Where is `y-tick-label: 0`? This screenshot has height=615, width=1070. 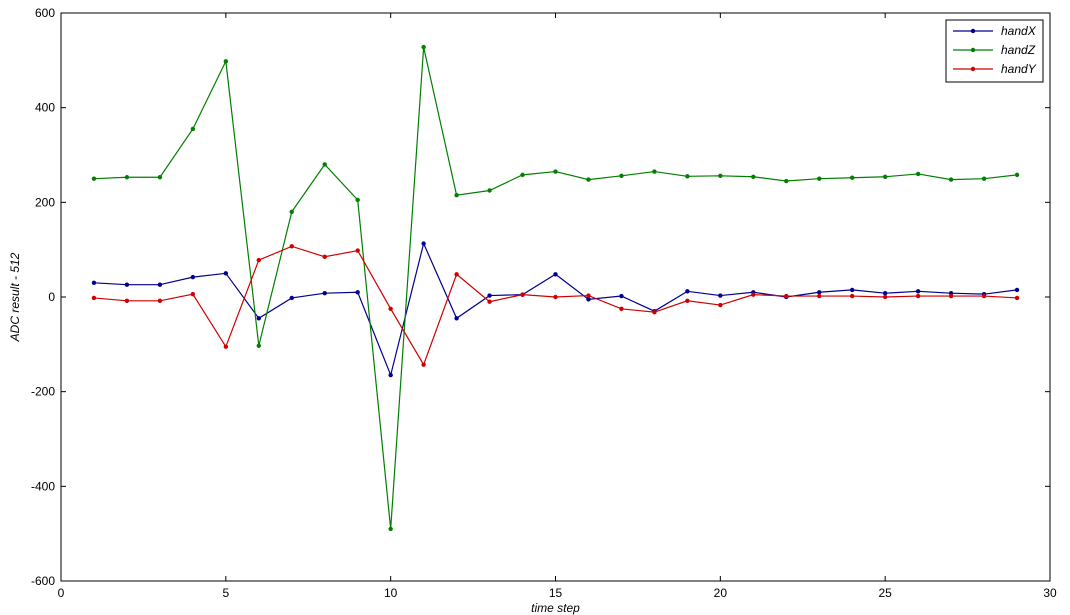 y-tick-label: 0 is located at coordinates (51, 297).